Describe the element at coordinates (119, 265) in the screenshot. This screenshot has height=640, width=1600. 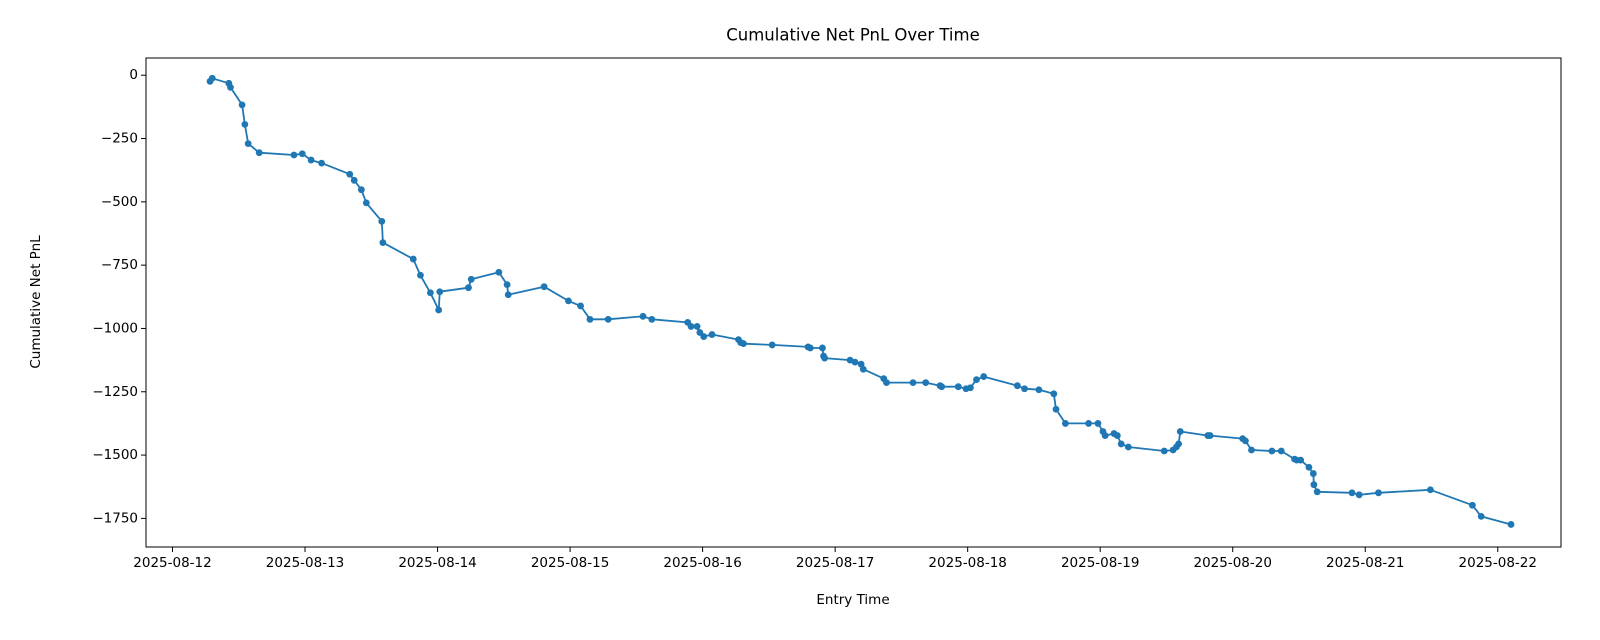
I see `y-tick-label: −750` at that location.